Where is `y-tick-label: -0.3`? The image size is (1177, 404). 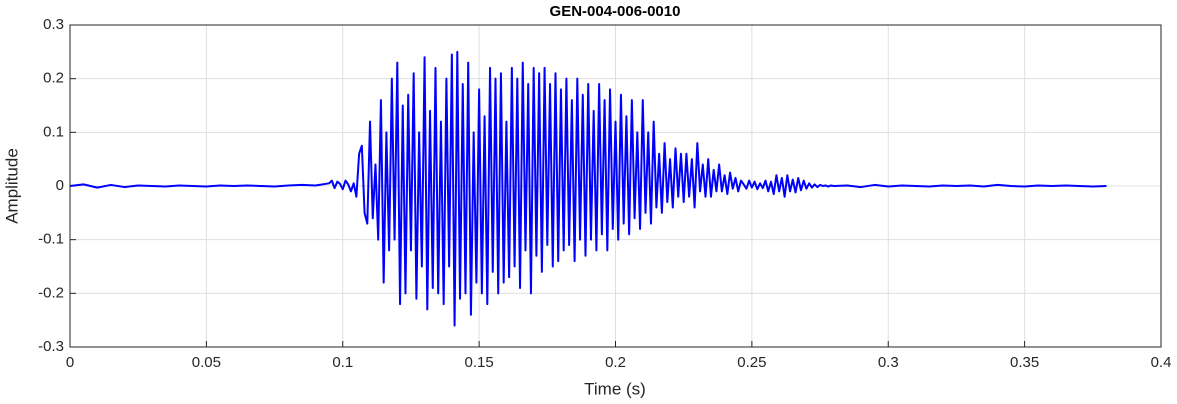
y-tick-label: -0.3 is located at coordinates (51, 346).